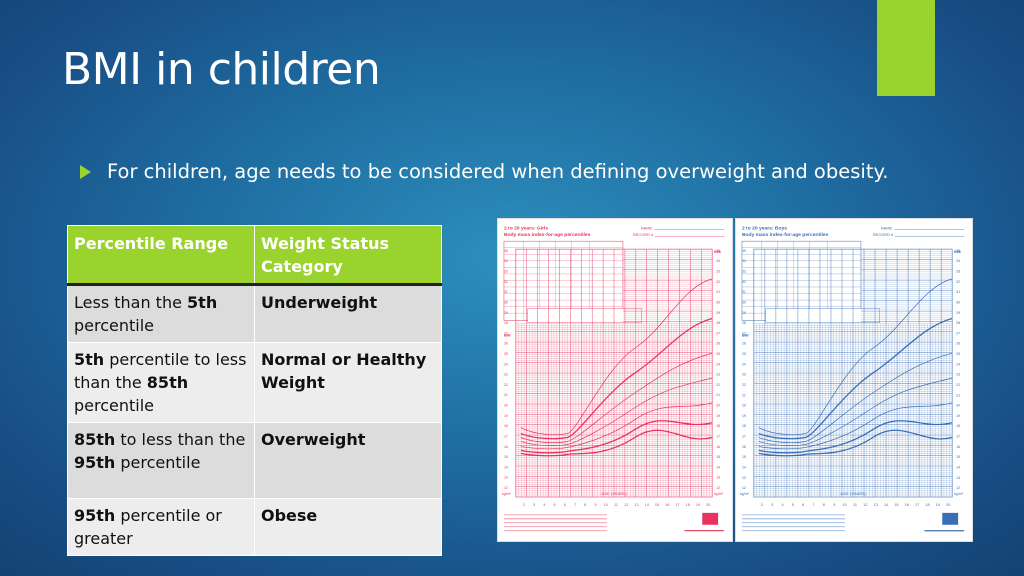 This screenshot has width=1024, height=576. Describe the element at coordinates (202, 302) in the screenshot. I see `range-text-part: 5th` at that location.